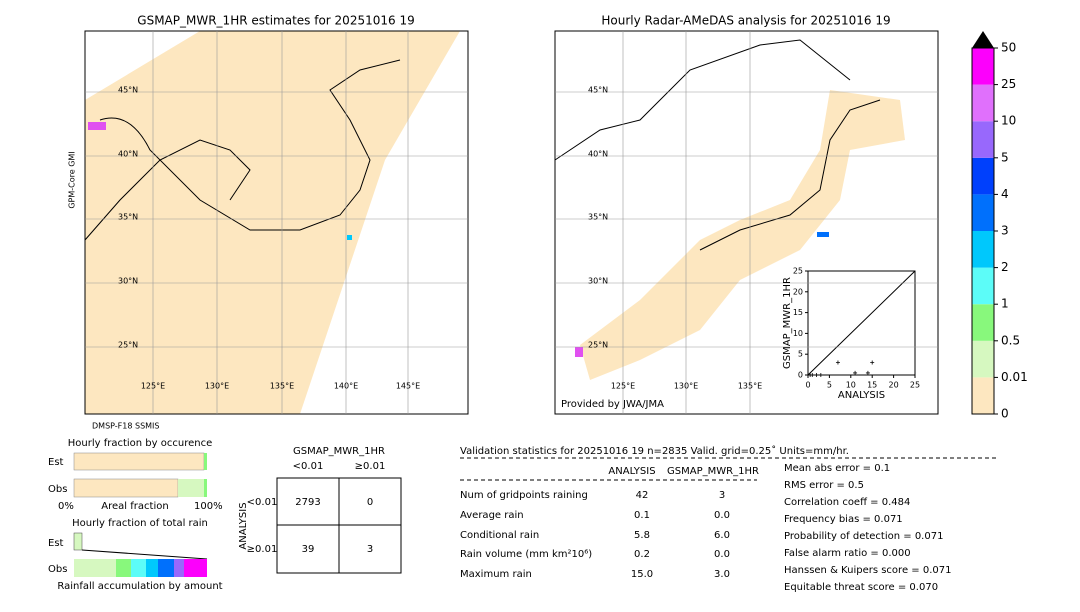  Describe the element at coordinates (807, 385) in the screenshot. I see `x-tick-label: 0` at that location.